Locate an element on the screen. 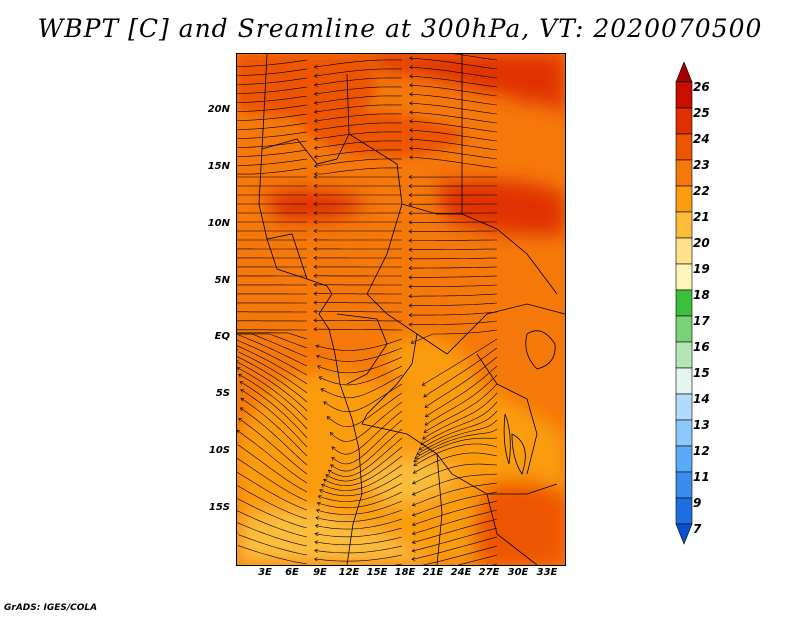  colorbar-boxes is located at coordinates (684, 303).